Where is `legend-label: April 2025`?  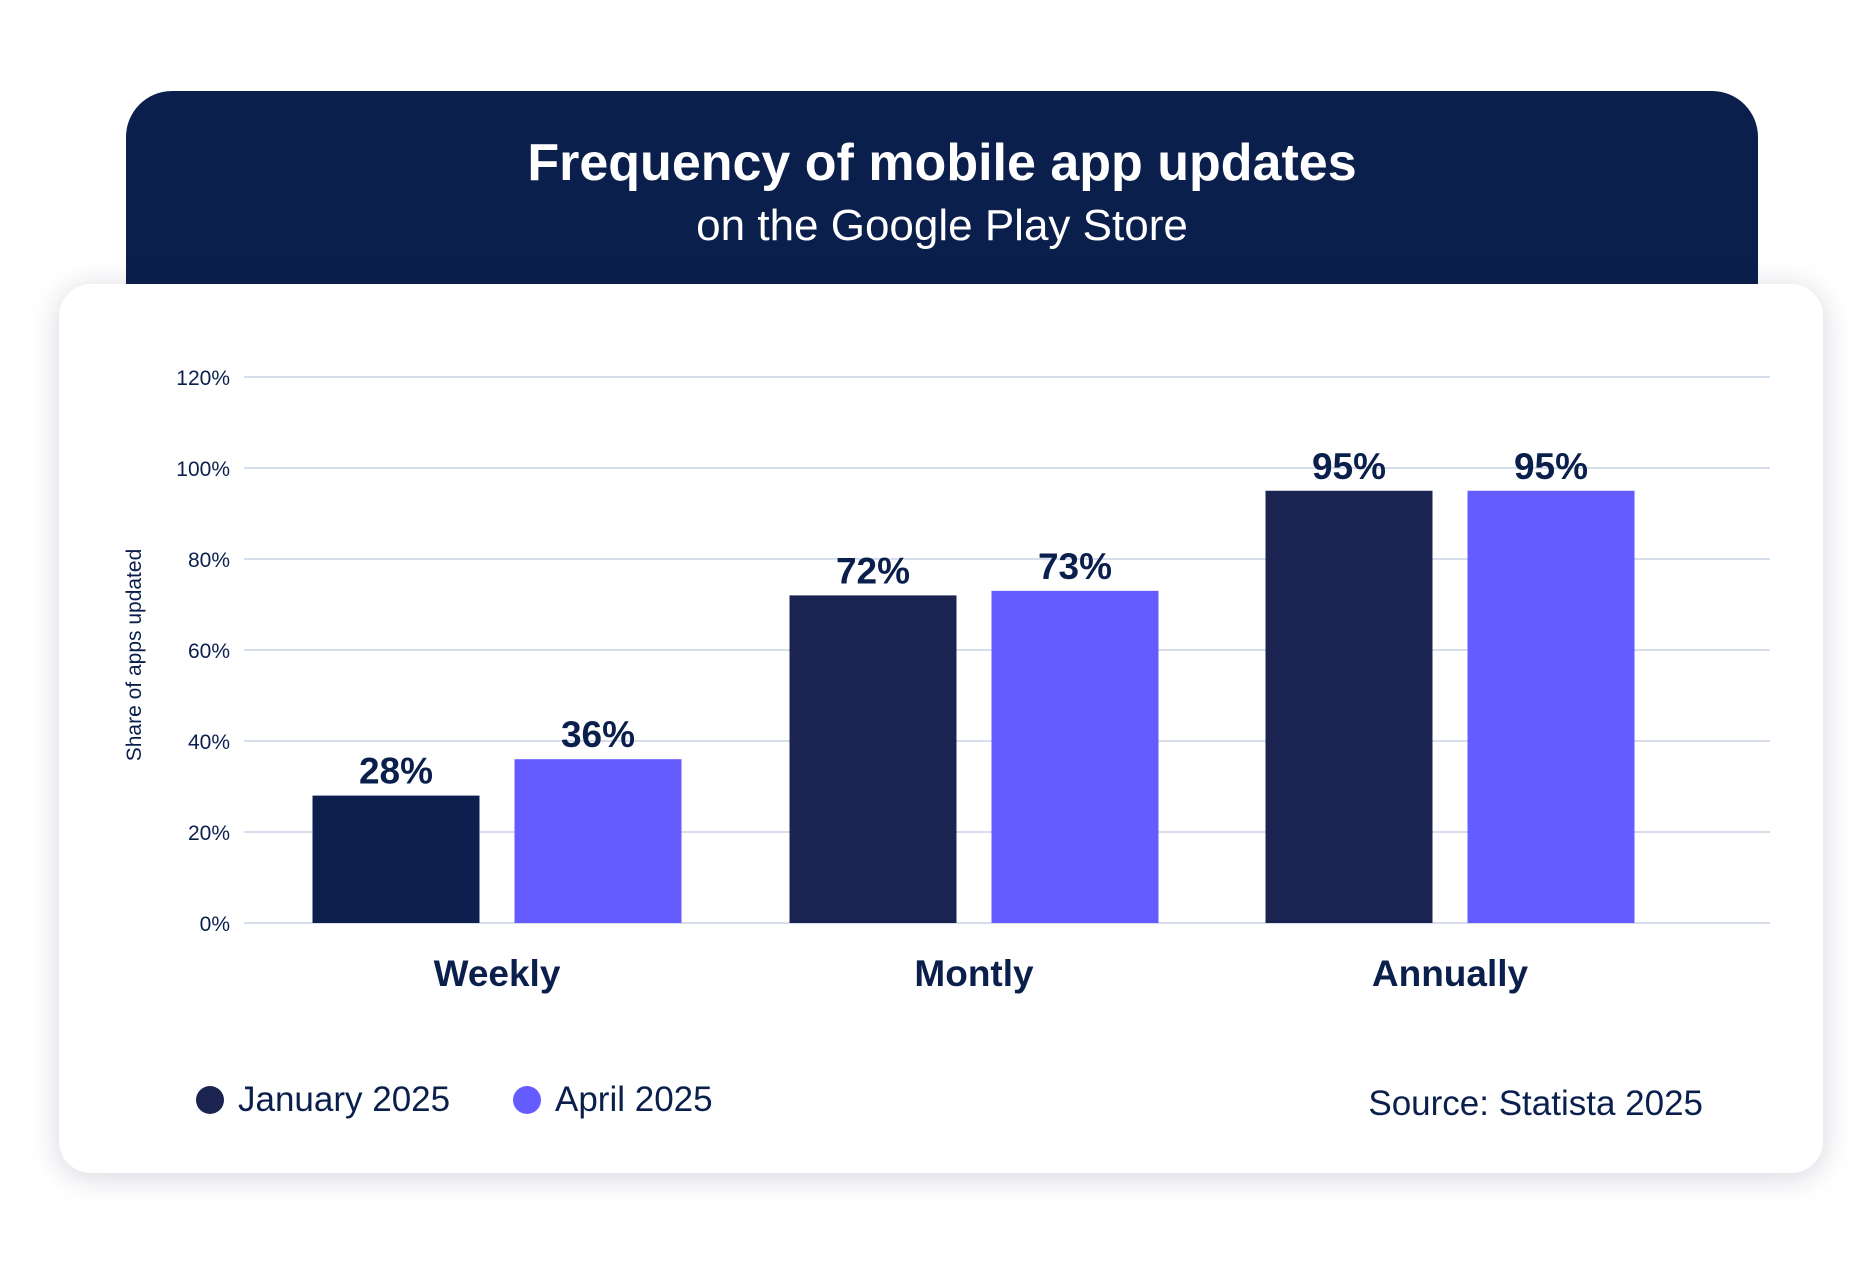
legend-label: April 2025 is located at coordinates (634, 1099).